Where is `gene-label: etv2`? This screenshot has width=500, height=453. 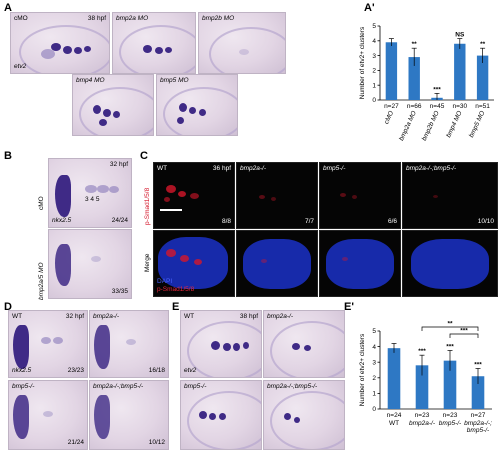 gene-label: etv2 is located at coordinates (20, 66).